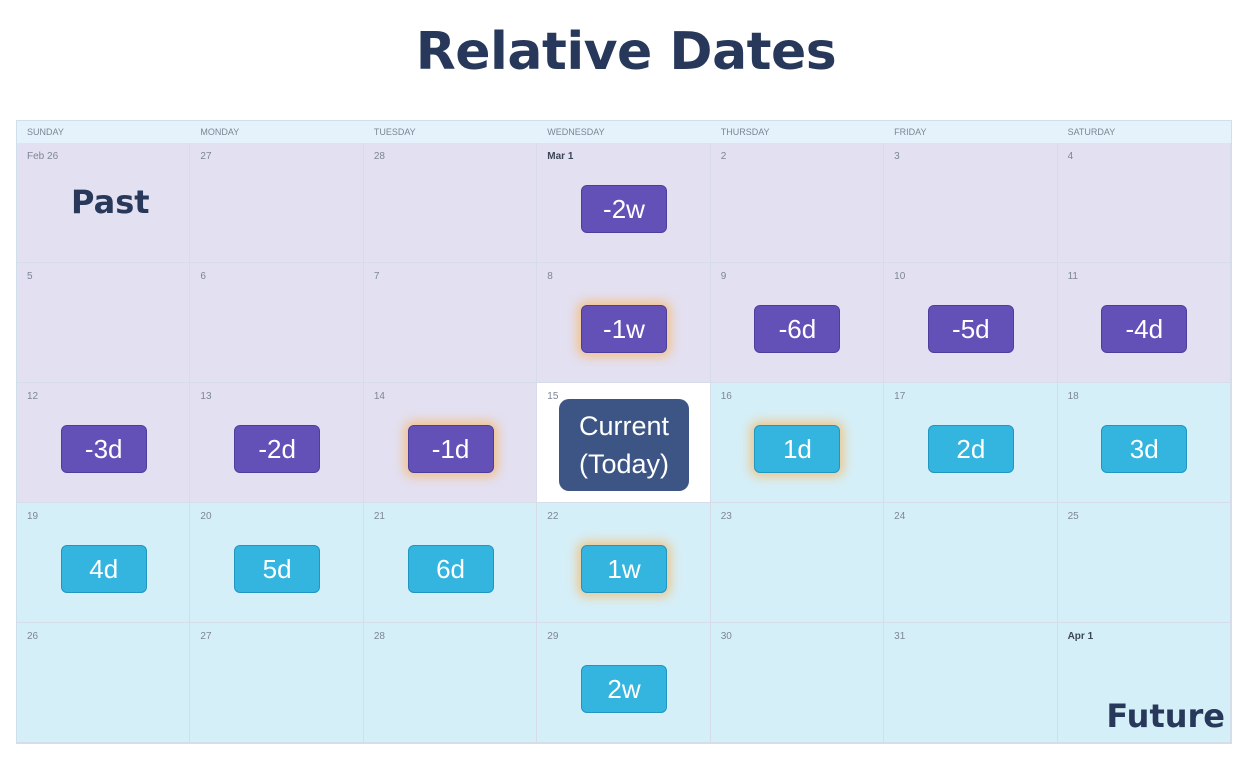 The image size is (1252, 761). What do you see at coordinates (1144, 329) in the screenshot?
I see `offset-chip: -4d` at bounding box center [1144, 329].